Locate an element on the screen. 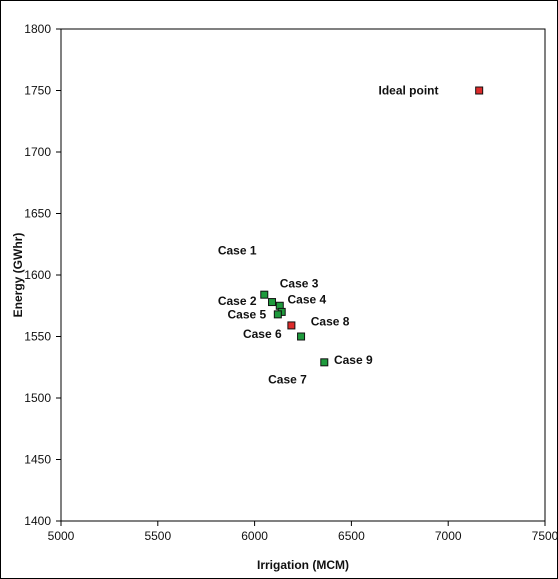  y-tick-label: 1450 is located at coordinates (37, 460).